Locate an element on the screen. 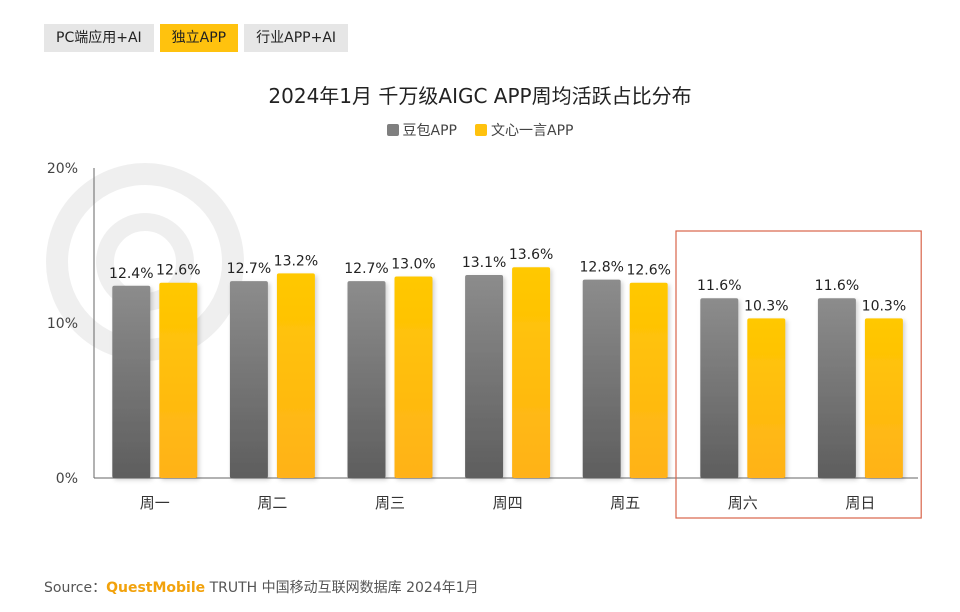 The image size is (960, 612). legend-label-doubao: 豆包APP is located at coordinates (429, 131).